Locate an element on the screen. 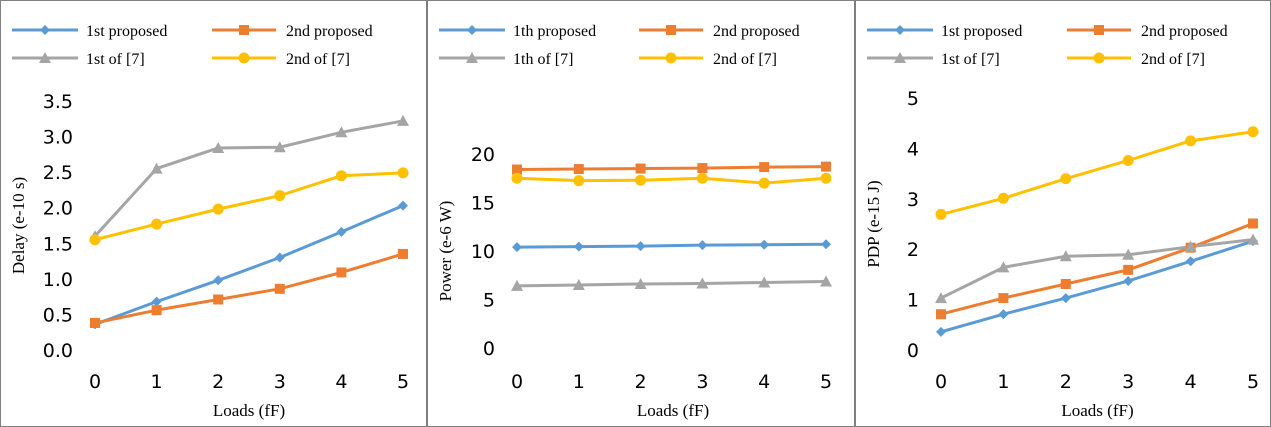 The width and height of the screenshot is (1271, 427). y-tick-label: 4 is located at coordinates (913, 149).